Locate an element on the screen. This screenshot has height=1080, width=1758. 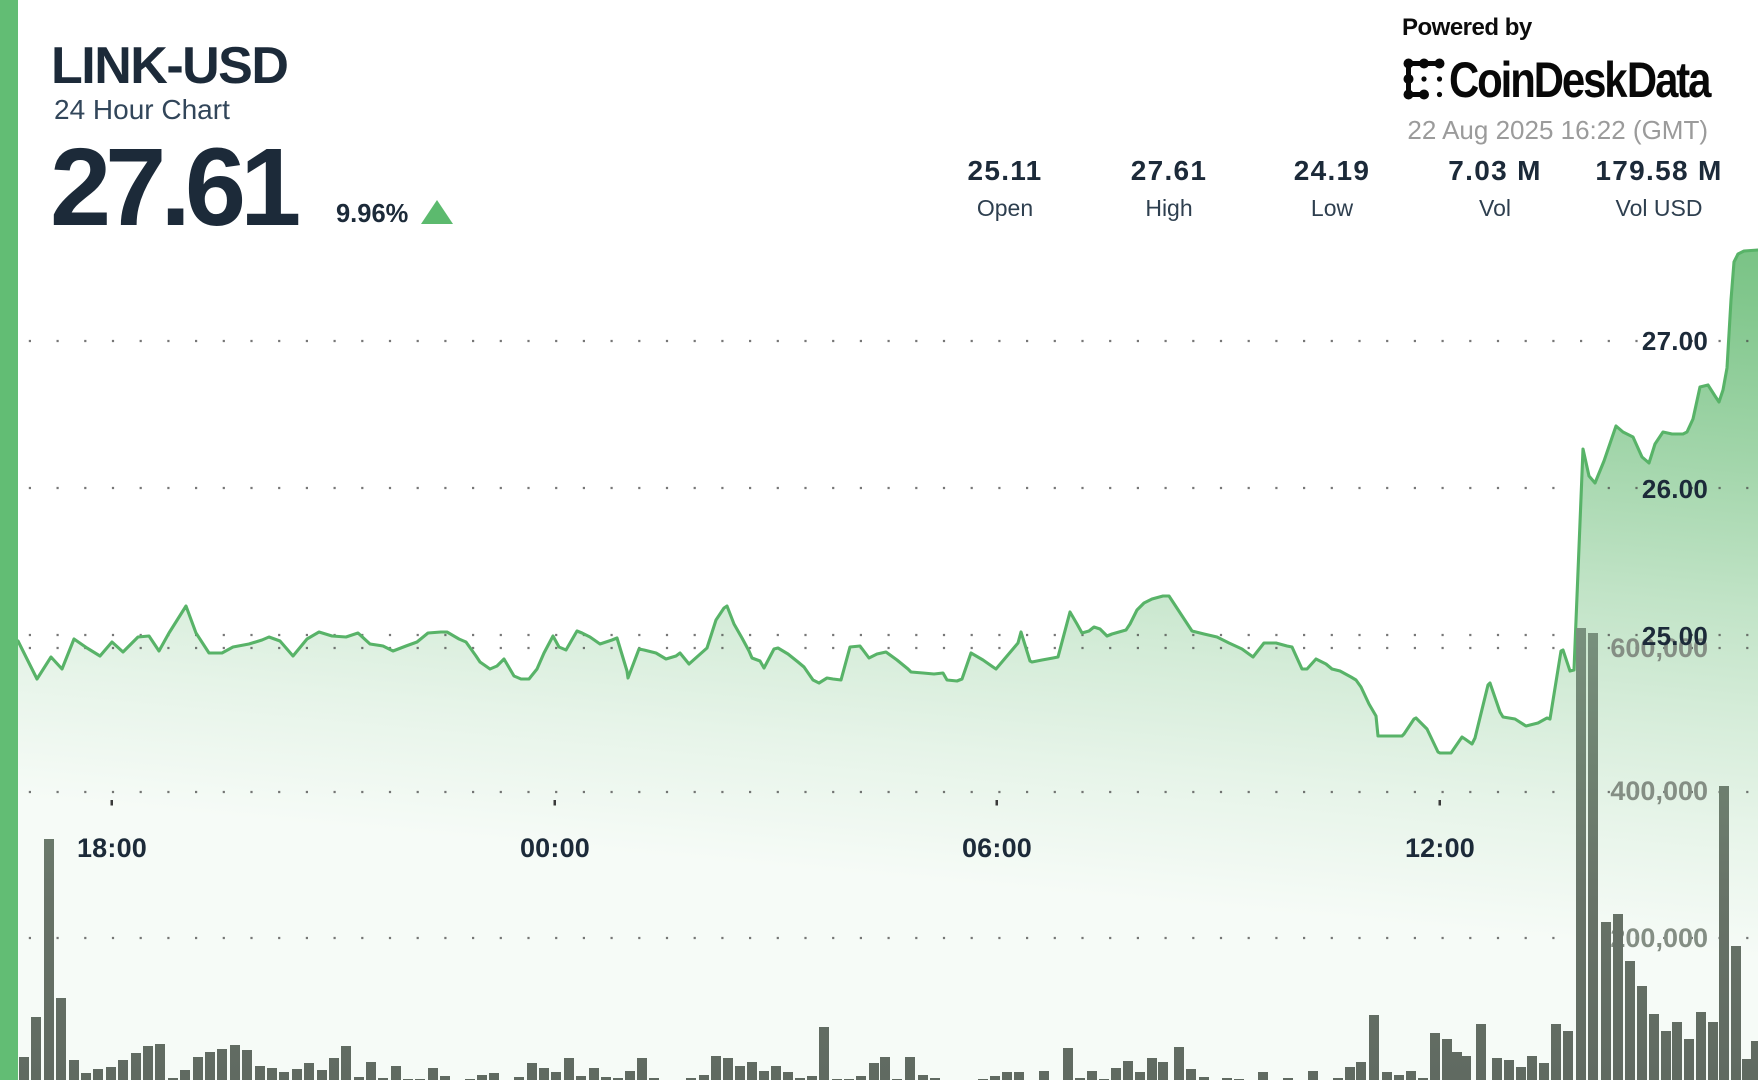
svg-text: 00:00 is located at coordinates (555, 848).